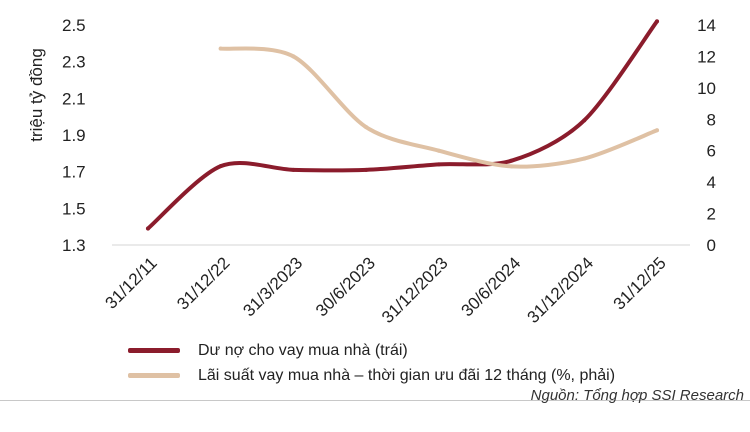 The height and width of the screenshot is (432, 750). Describe the element at coordinates (375, 400) in the screenshot. I see `footer-rule` at that location.